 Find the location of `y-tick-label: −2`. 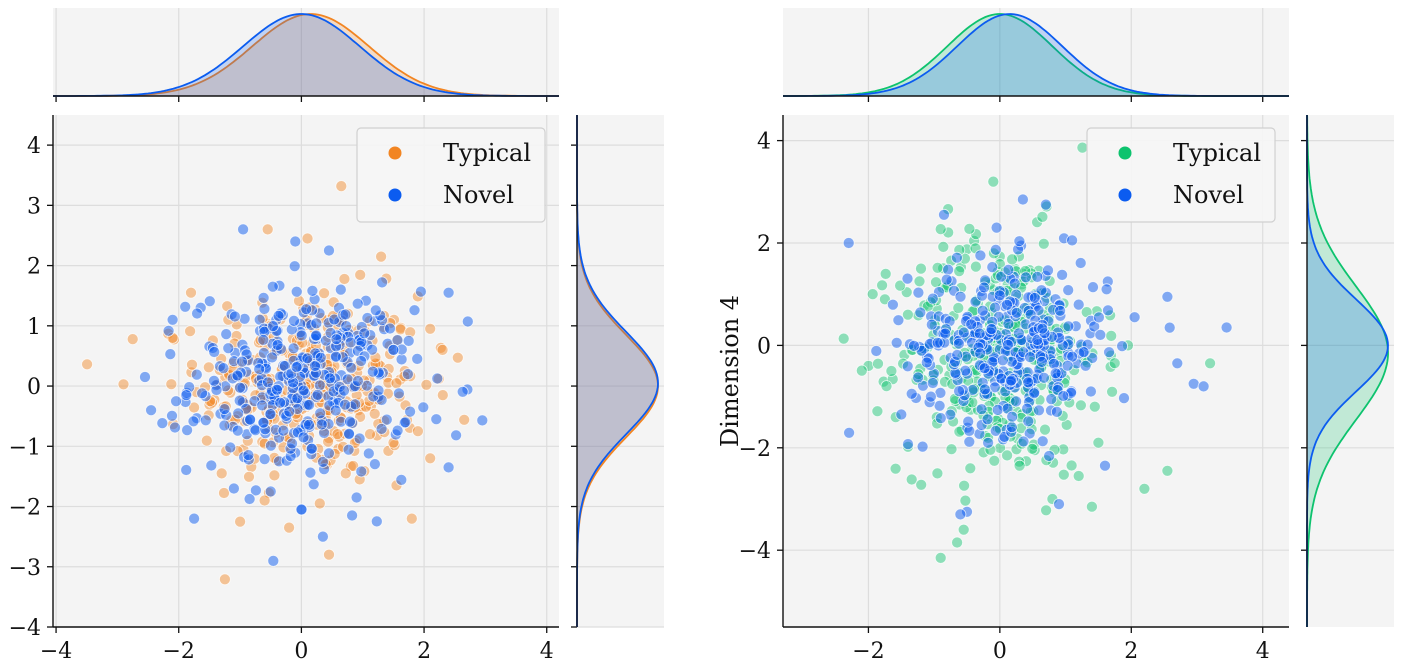

y-tick-label: −2 is located at coordinates (755, 449).